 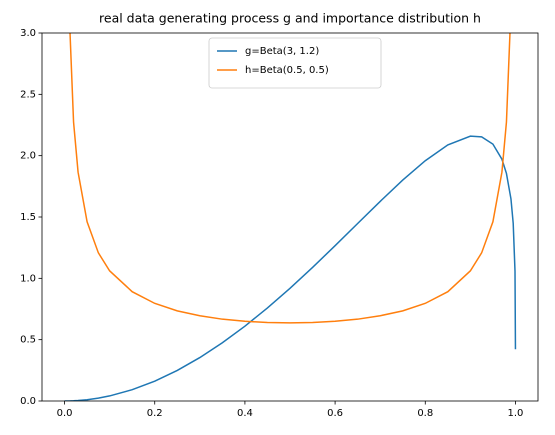 I want to click on x-tick-label: 0.2, so click(x=155, y=413).